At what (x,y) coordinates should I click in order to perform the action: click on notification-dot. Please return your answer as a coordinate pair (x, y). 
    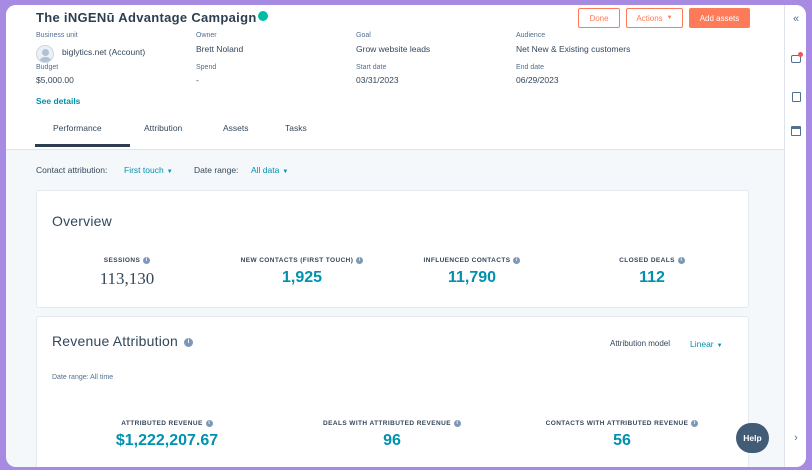
    Looking at the image, I should click on (800, 54).